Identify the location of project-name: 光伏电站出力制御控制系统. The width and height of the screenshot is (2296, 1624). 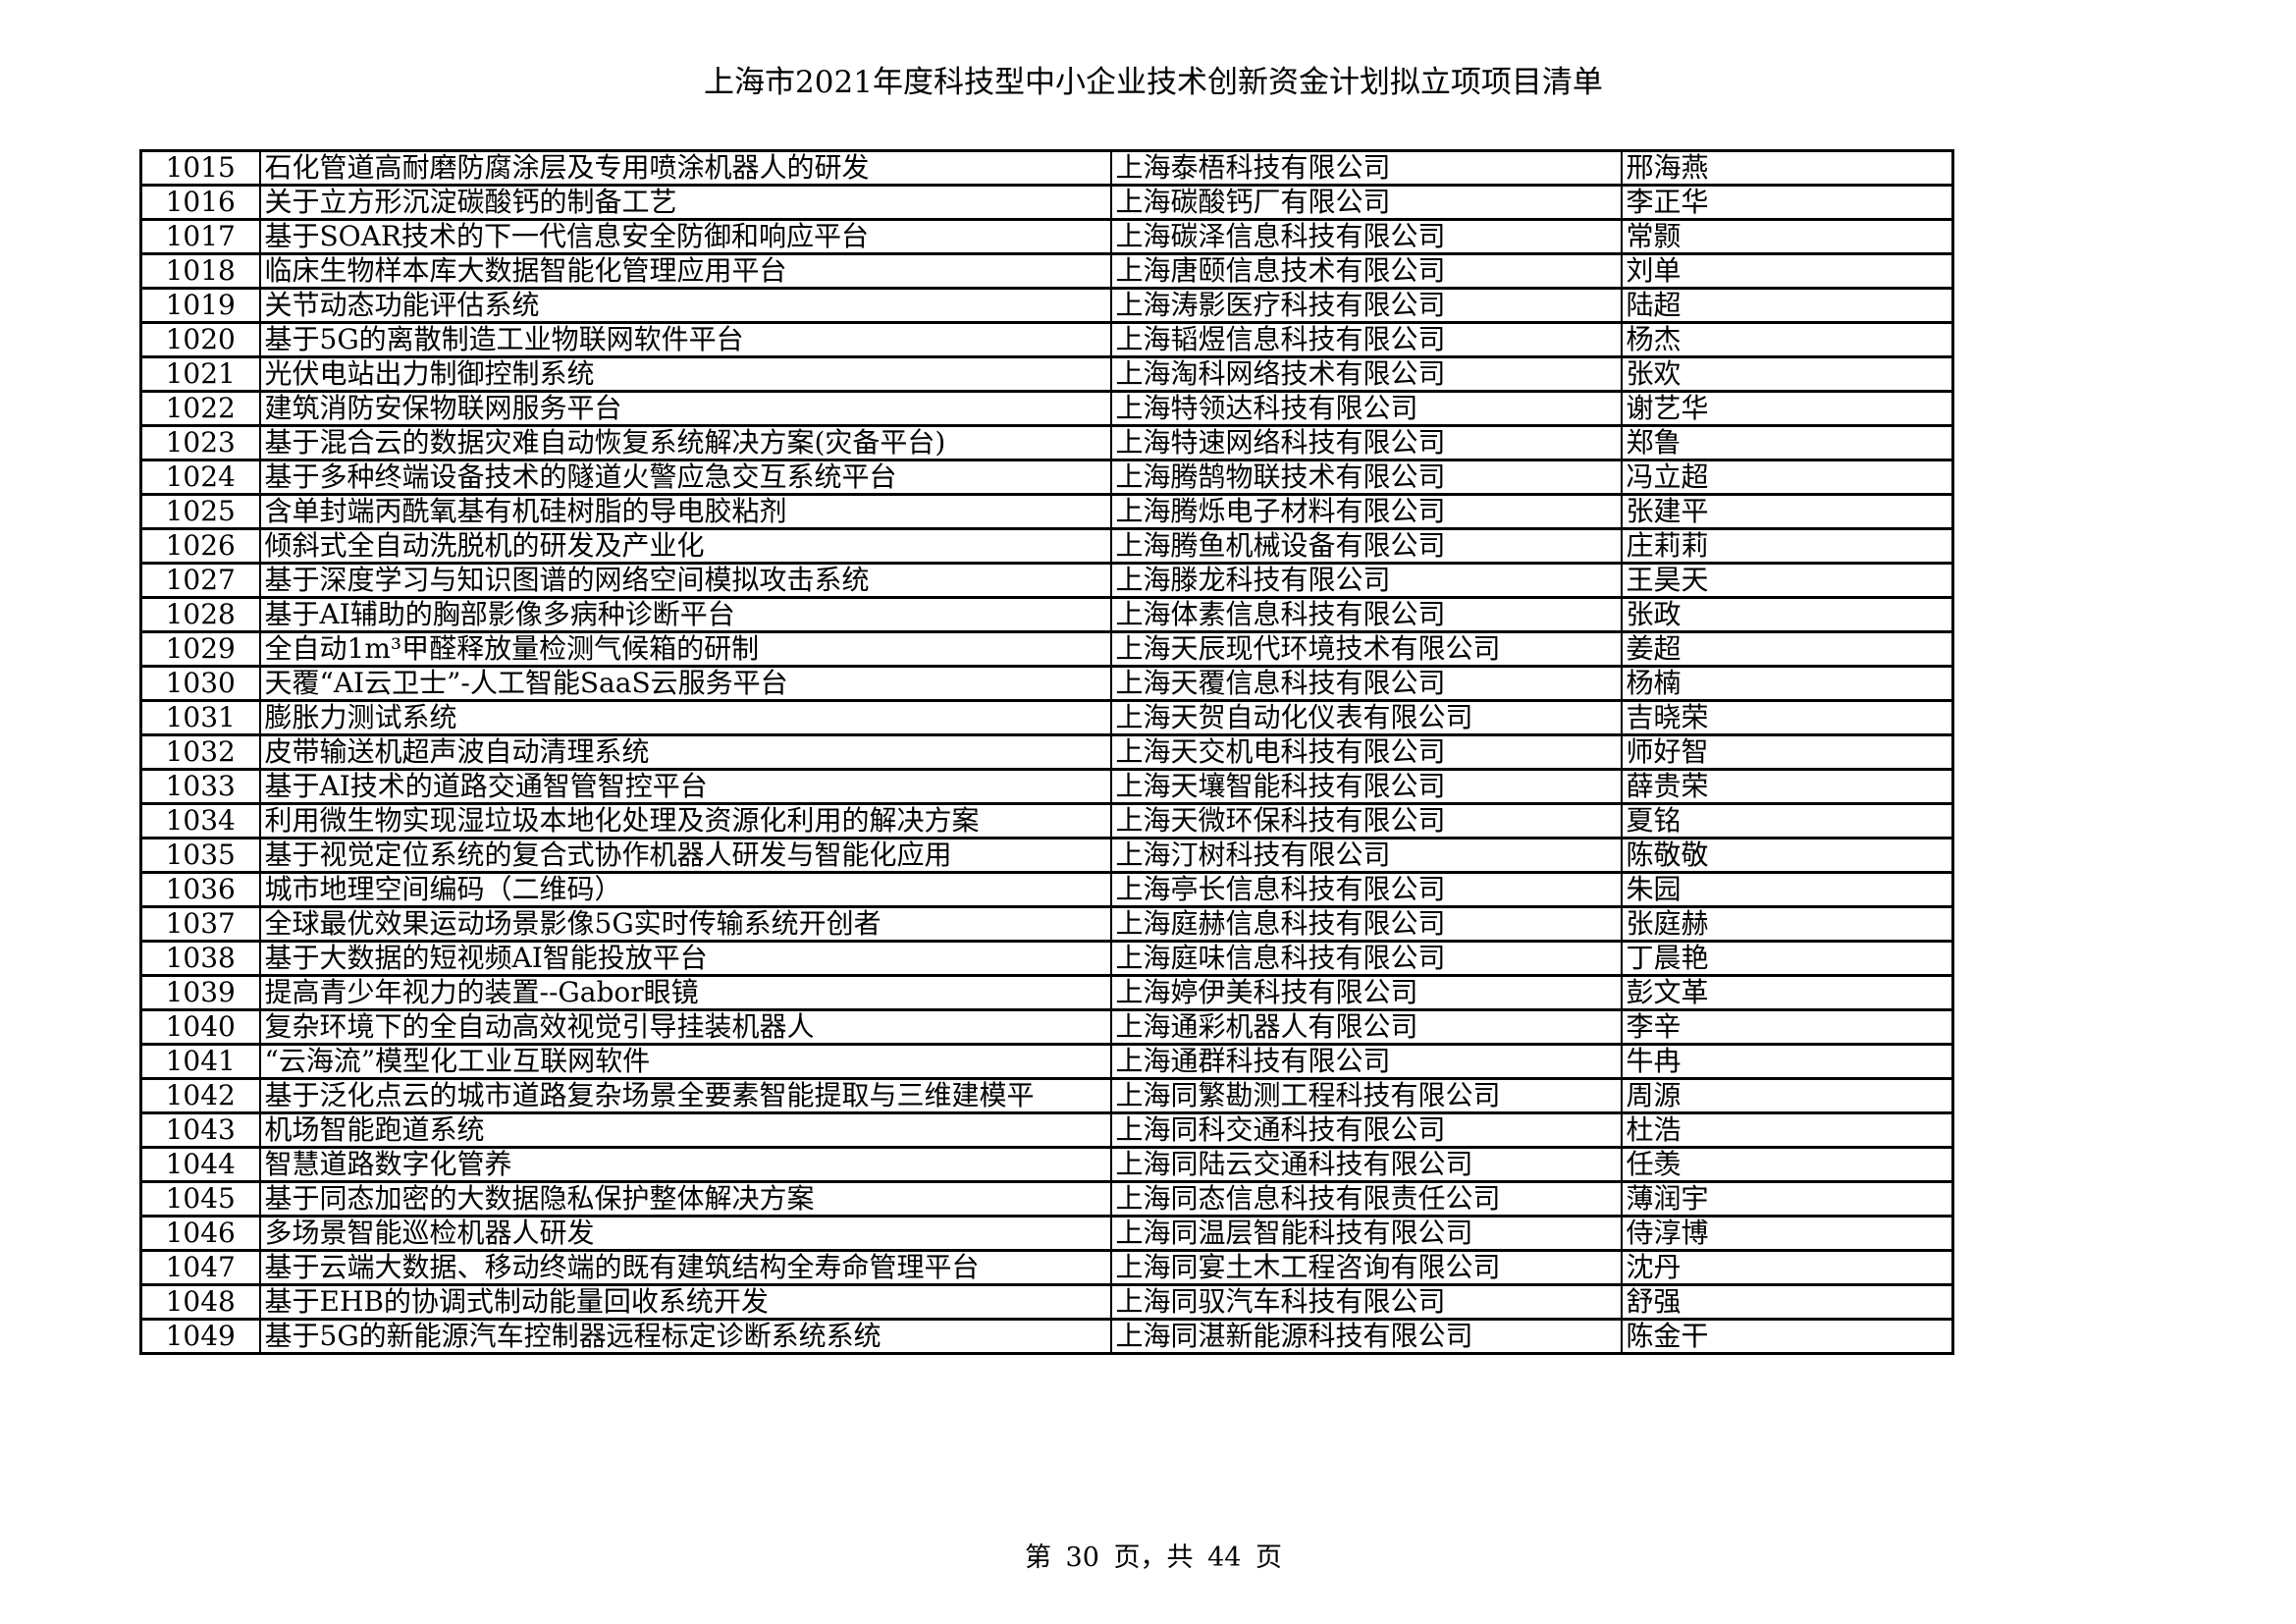
(685, 374).